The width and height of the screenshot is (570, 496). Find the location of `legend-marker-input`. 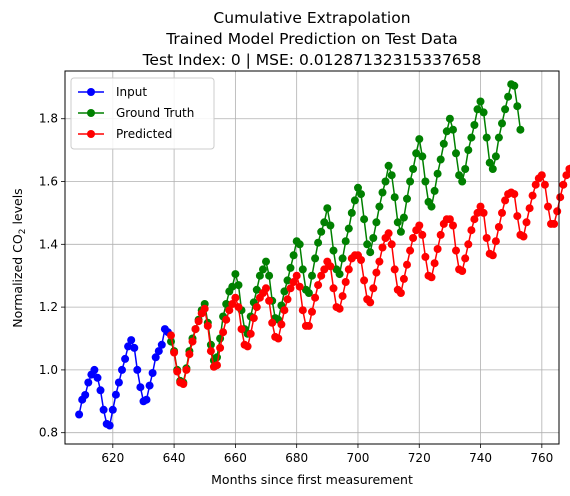

legend-marker-input is located at coordinates (91, 92).